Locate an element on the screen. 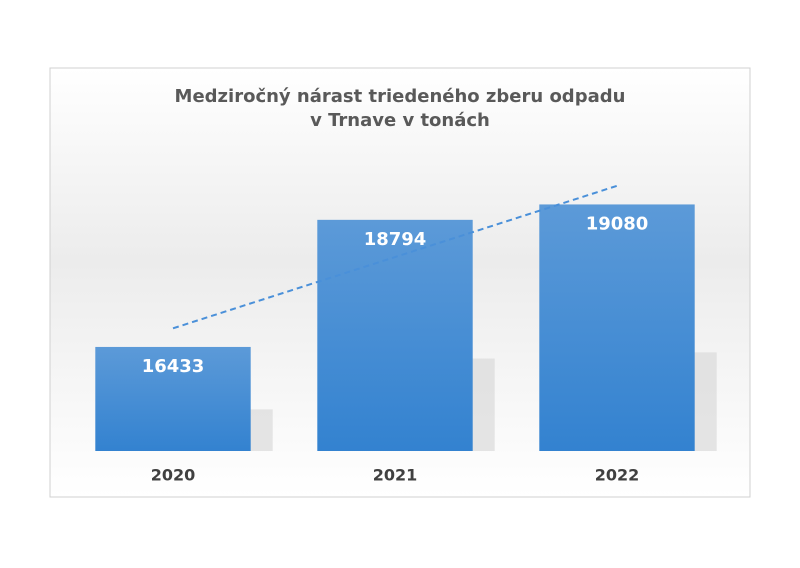 This screenshot has width=800, height=568. x-tick-label: 2021 is located at coordinates (395, 475).